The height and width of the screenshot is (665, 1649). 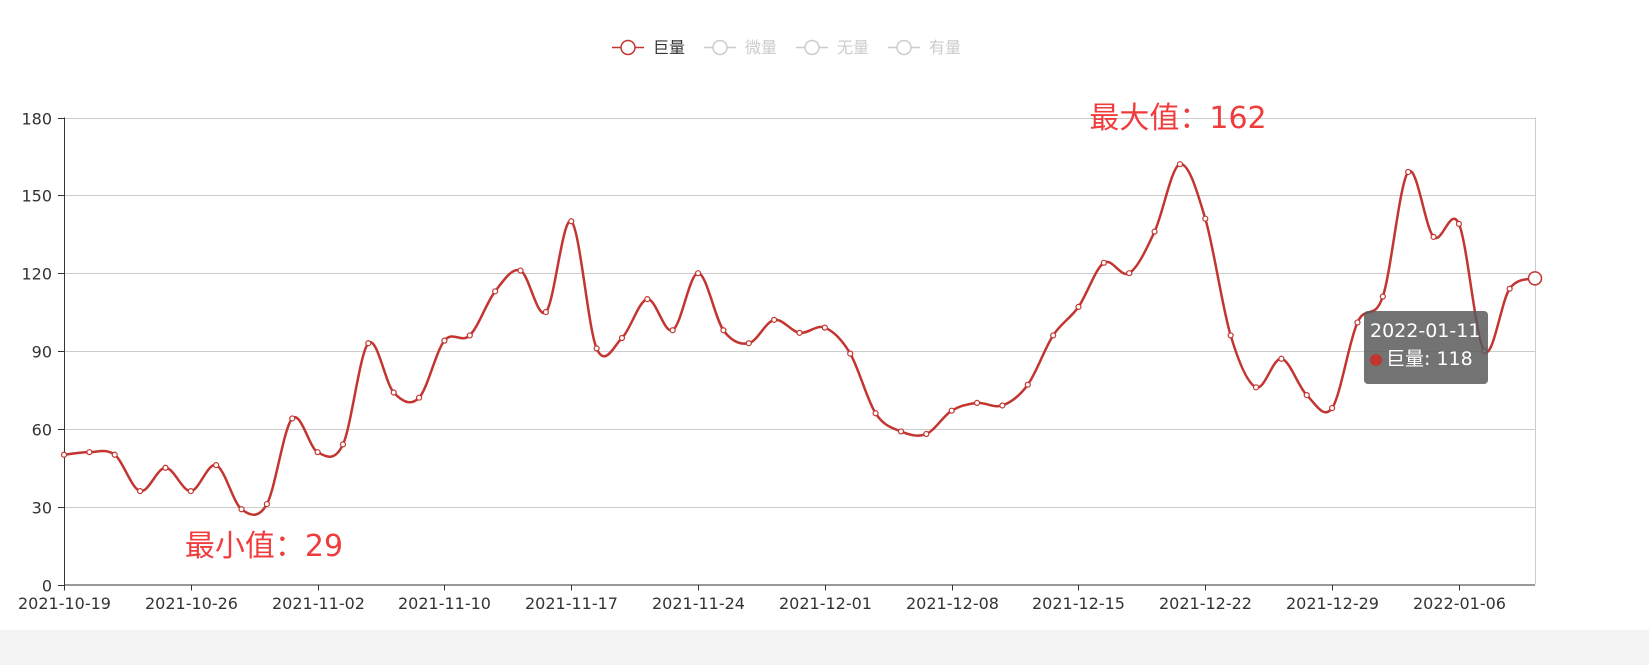 What do you see at coordinates (825, 603) in the screenshot?
I see `x-tick-label: 2021-12-01` at bounding box center [825, 603].